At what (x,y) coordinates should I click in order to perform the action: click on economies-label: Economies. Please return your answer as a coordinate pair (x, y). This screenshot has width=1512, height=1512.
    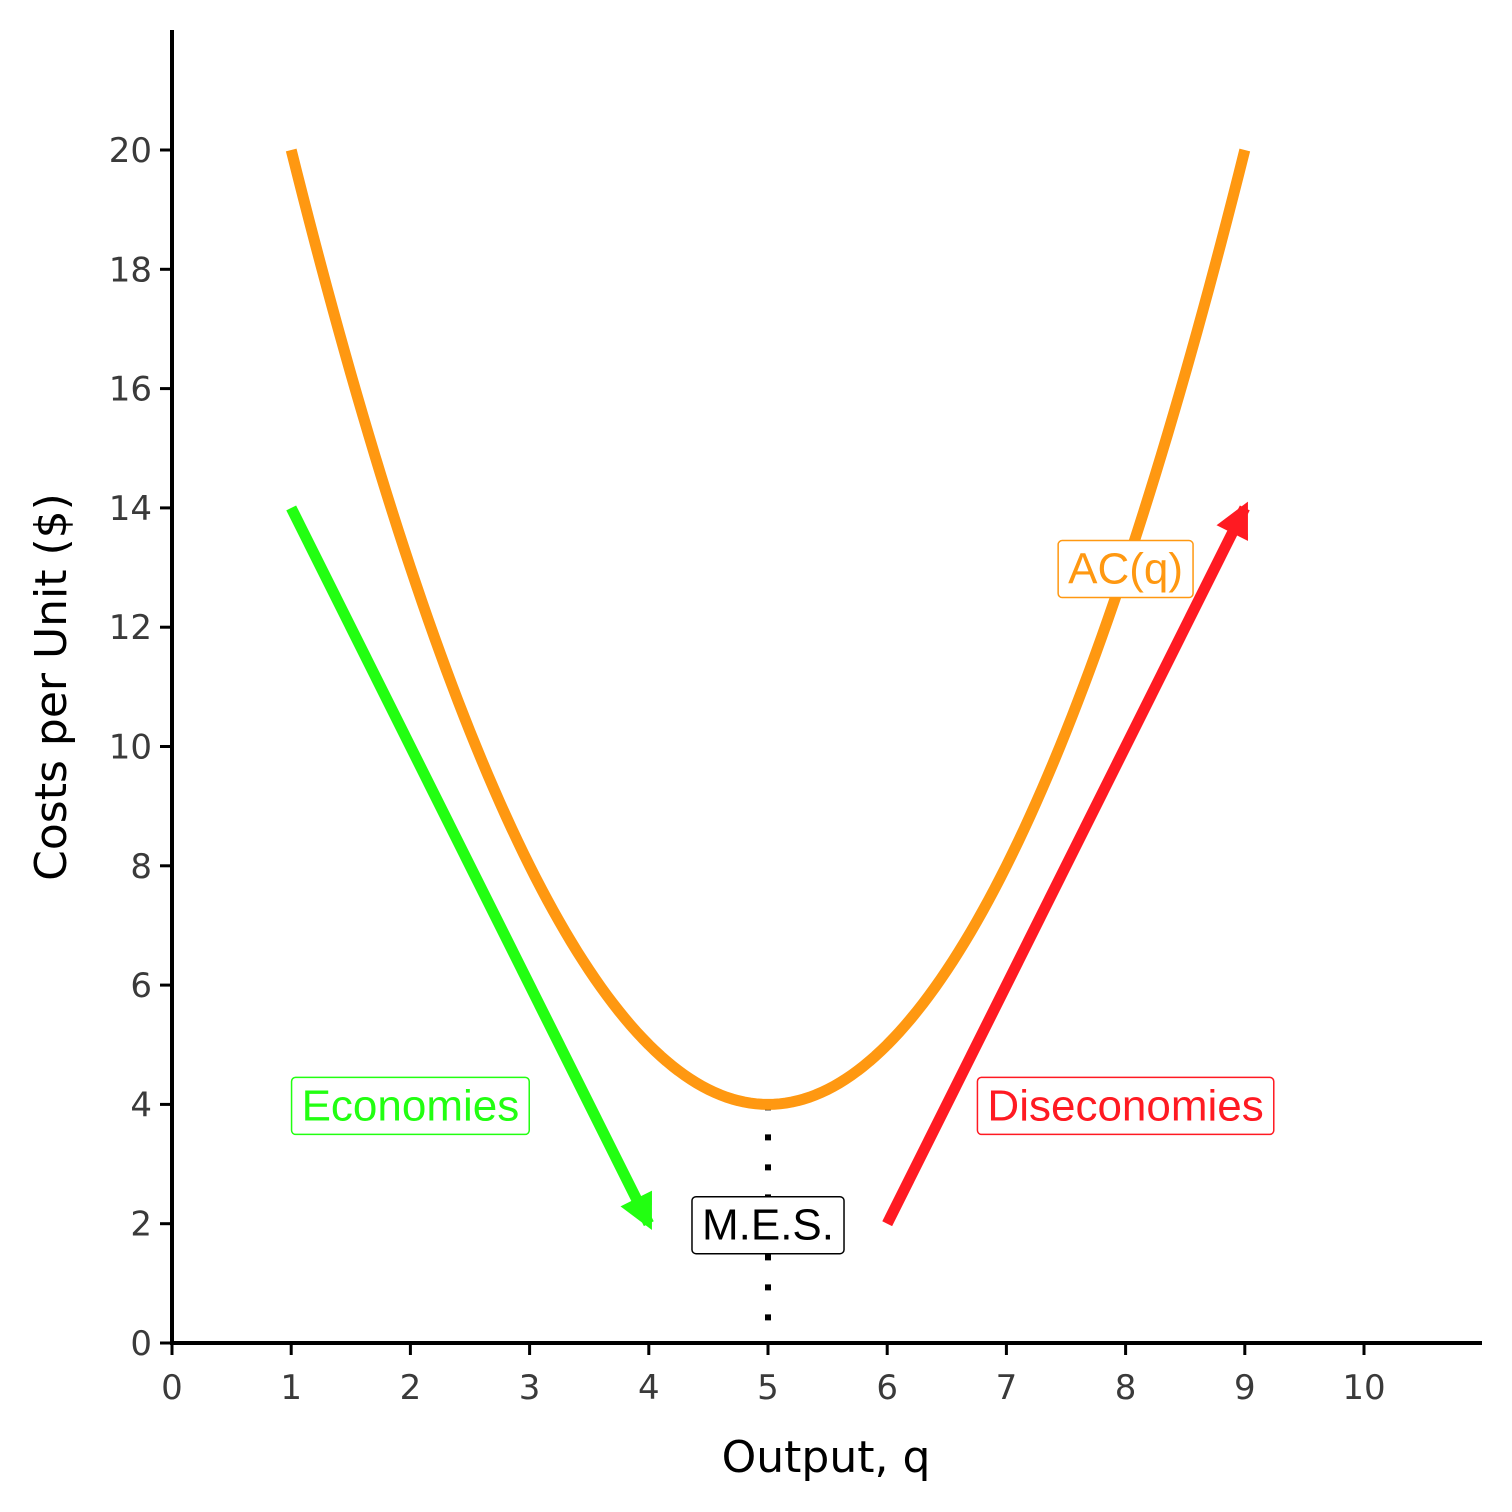
    Looking at the image, I should click on (410, 1106).